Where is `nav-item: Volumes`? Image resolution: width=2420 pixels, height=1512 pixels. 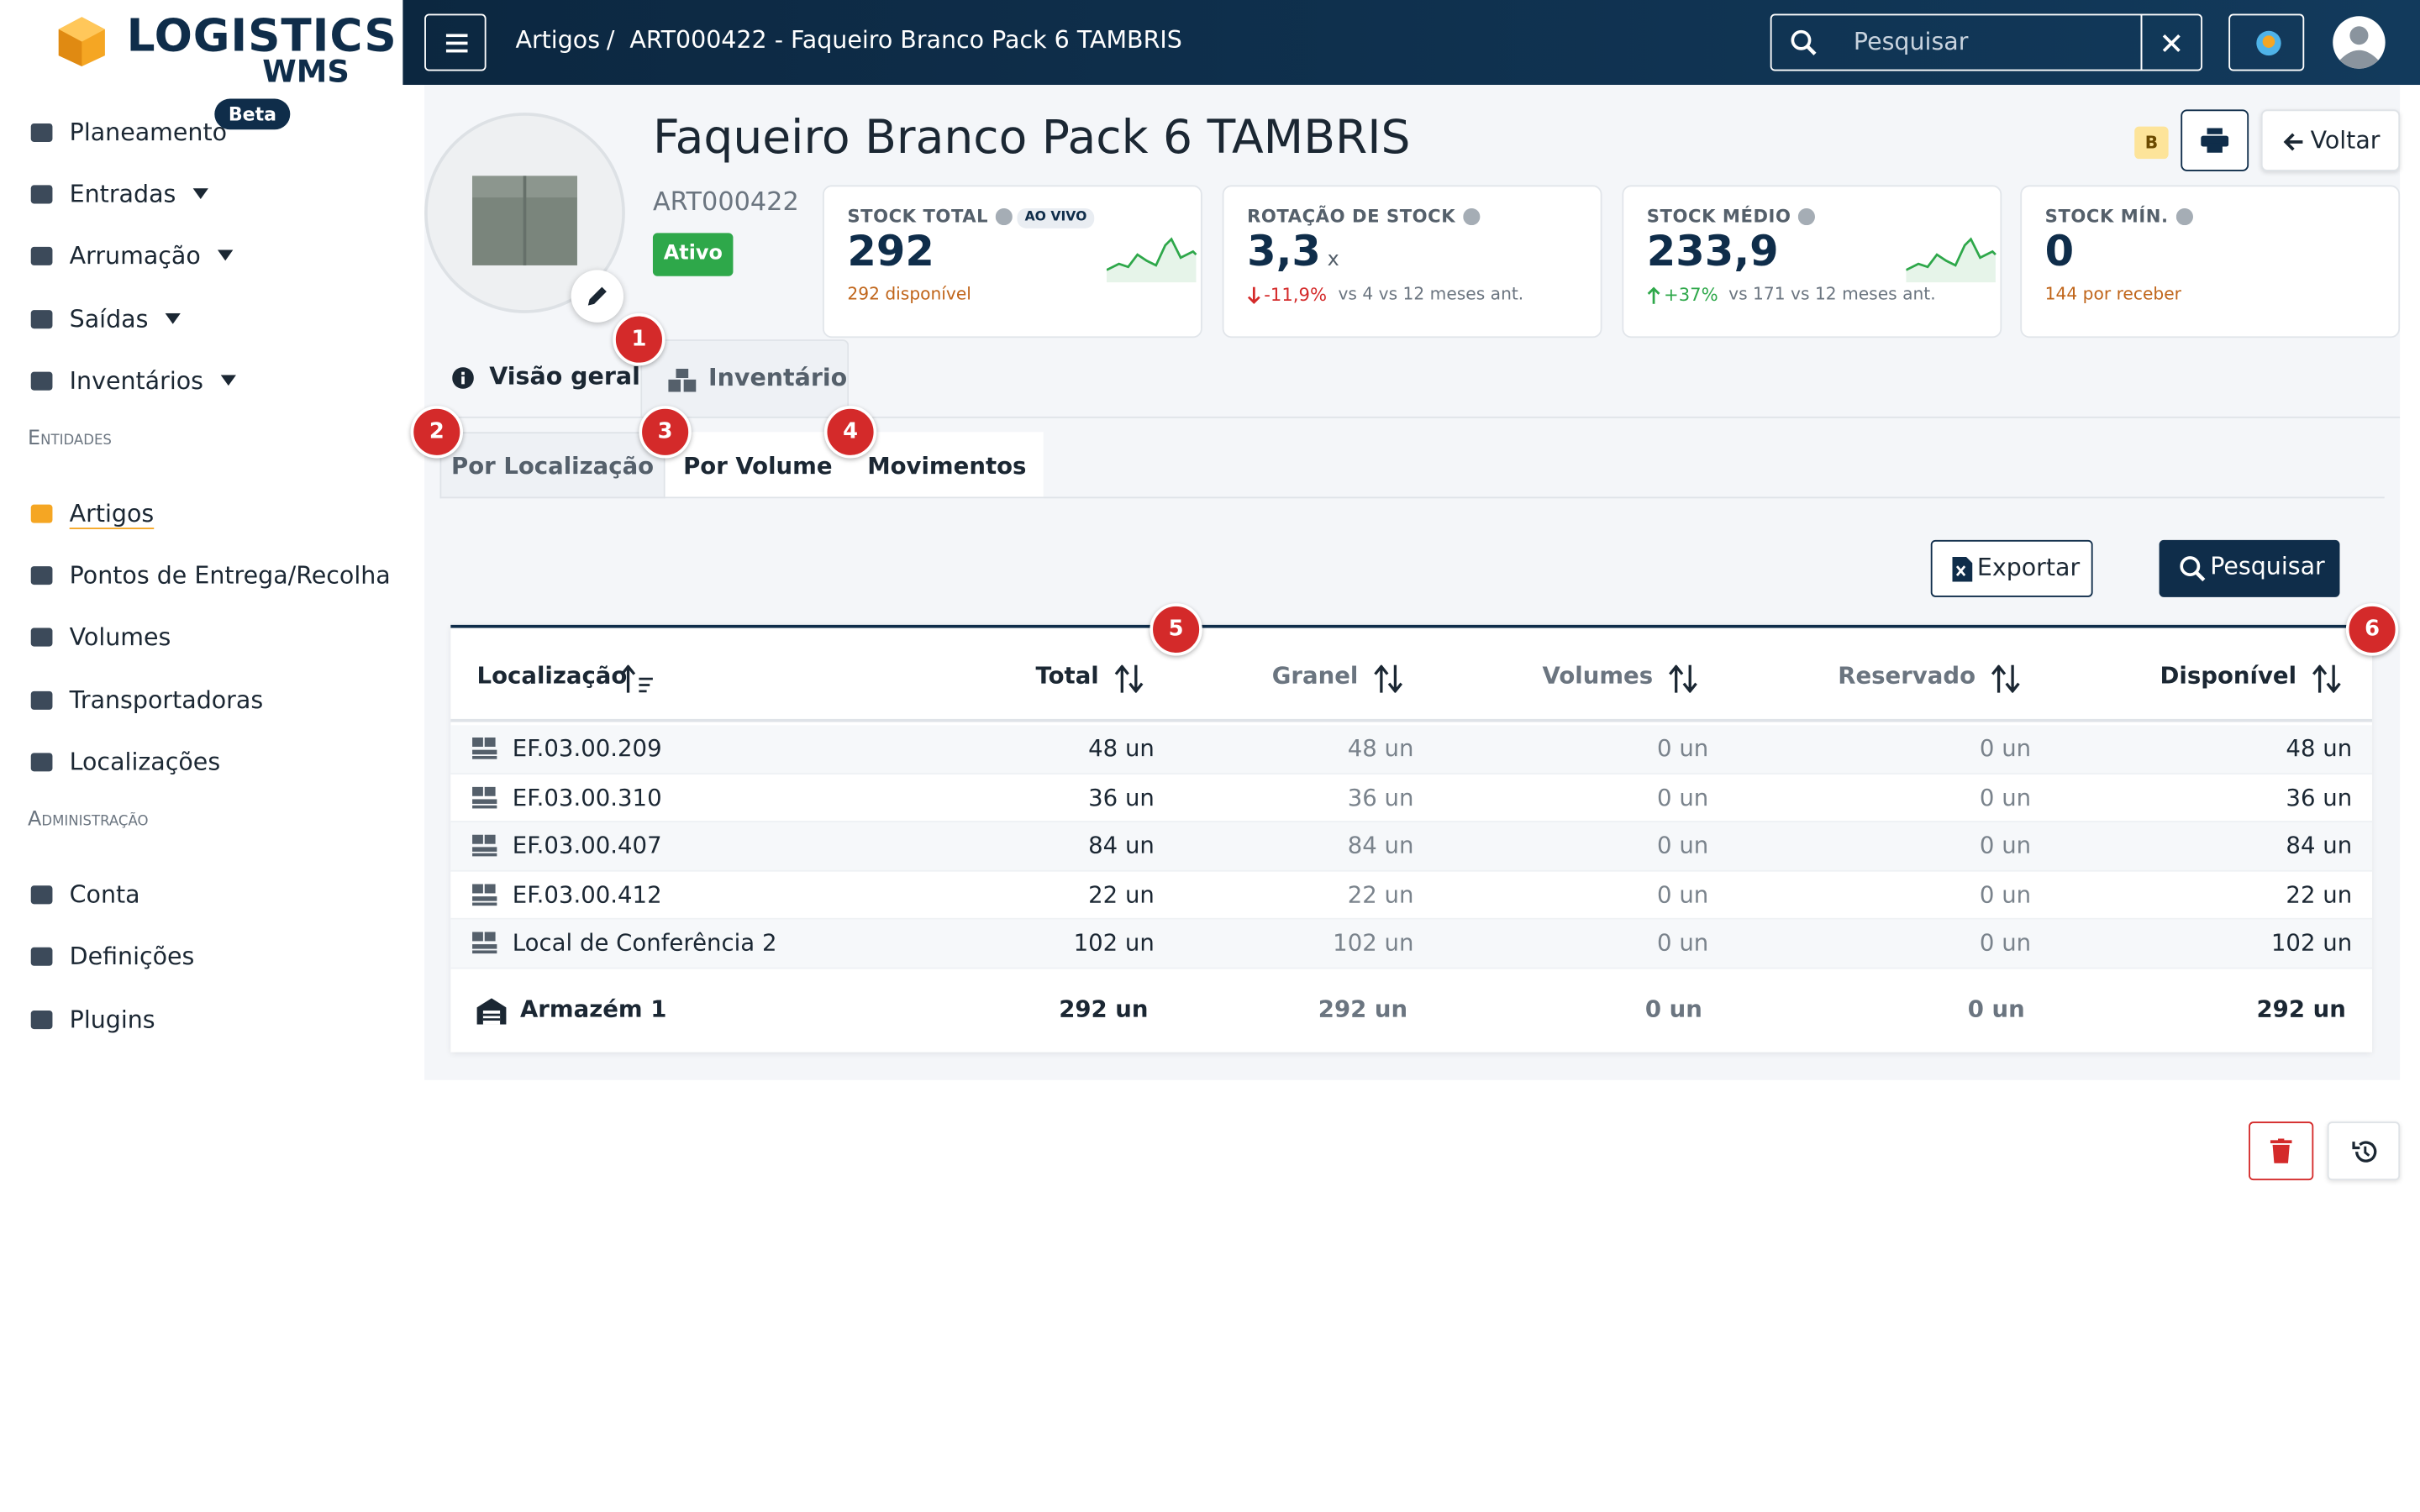
nav-item: Volumes is located at coordinates (120, 637).